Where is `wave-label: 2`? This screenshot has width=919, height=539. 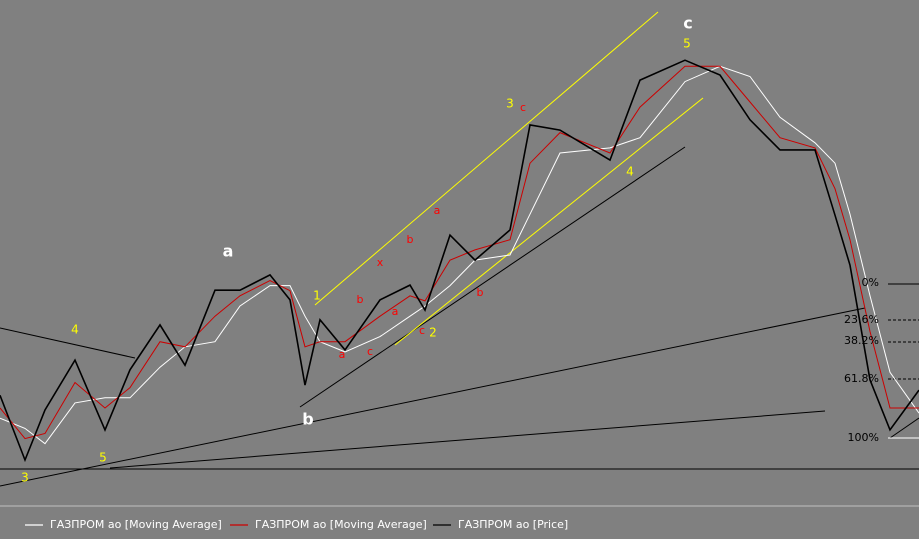 wave-label: 2 is located at coordinates (433, 333).